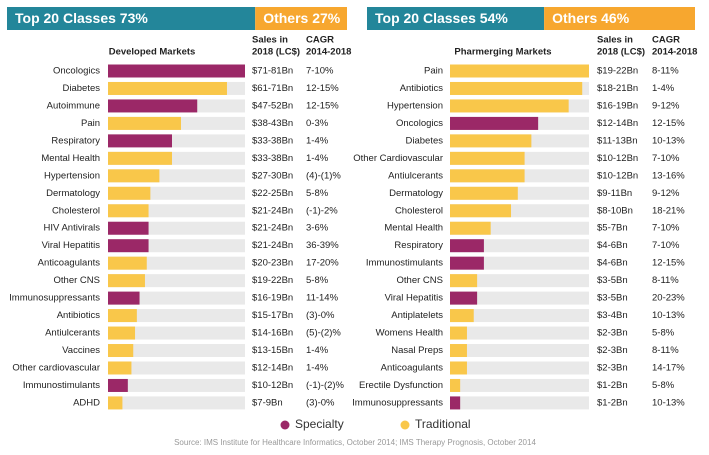 The image size is (709, 455). What do you see at coordinates (665, 280) in the screenshot?
I see `cagr-label: 8-11%` at bounding box center [665, 280].